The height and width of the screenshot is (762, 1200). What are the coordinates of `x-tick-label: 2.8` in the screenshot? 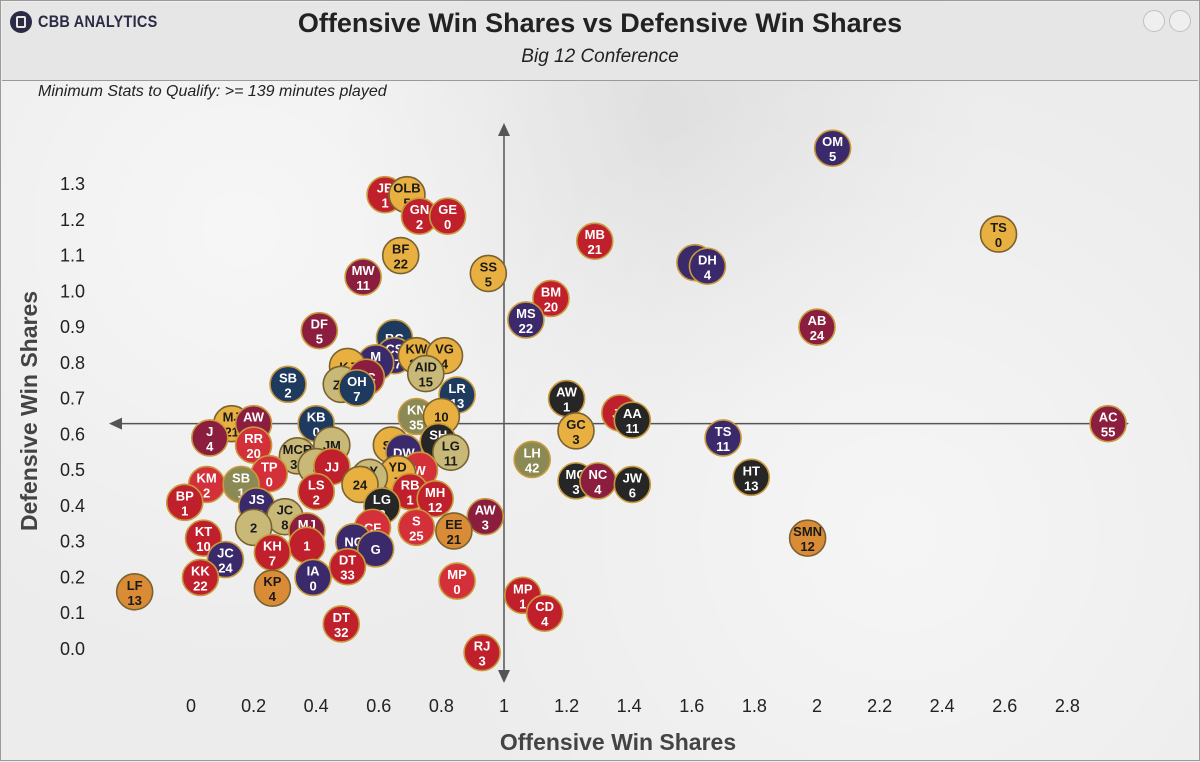 It's located at (1067, 706).